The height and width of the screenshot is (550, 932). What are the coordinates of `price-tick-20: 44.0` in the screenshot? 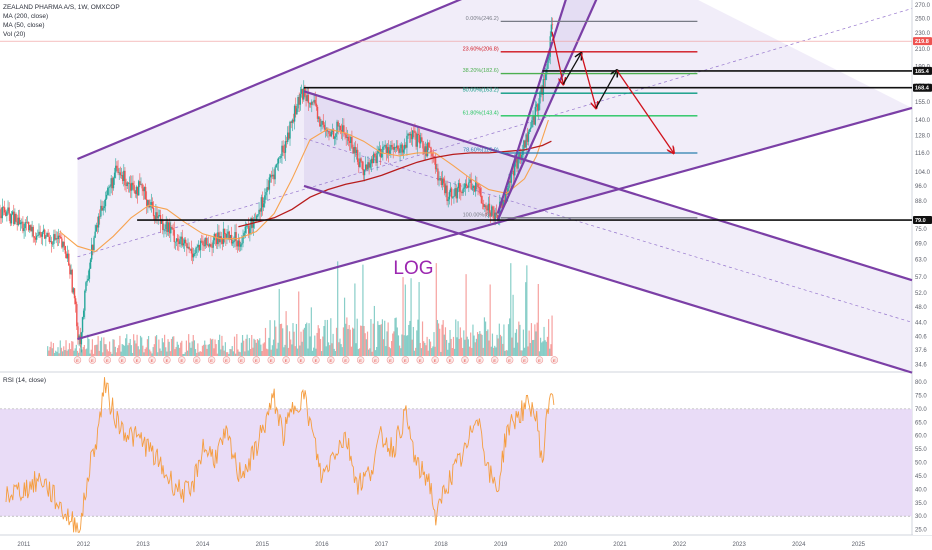 It's located at (921, 323).